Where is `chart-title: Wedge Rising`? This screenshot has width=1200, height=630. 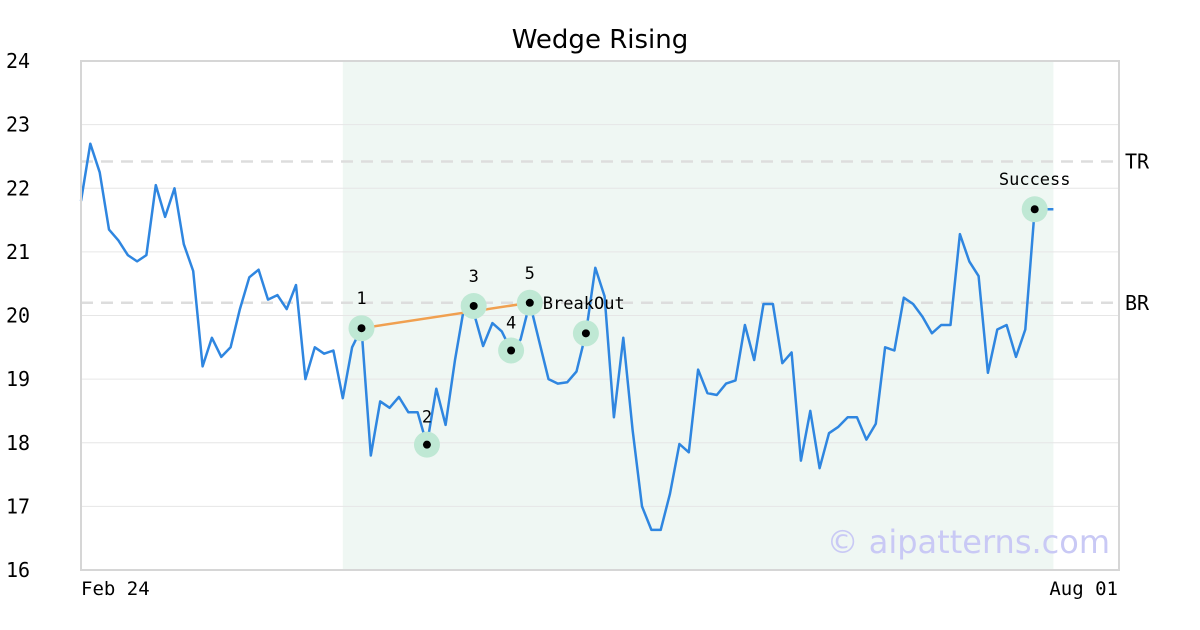
chart-title: Wedge Rising is located at coordinates (600, 40).